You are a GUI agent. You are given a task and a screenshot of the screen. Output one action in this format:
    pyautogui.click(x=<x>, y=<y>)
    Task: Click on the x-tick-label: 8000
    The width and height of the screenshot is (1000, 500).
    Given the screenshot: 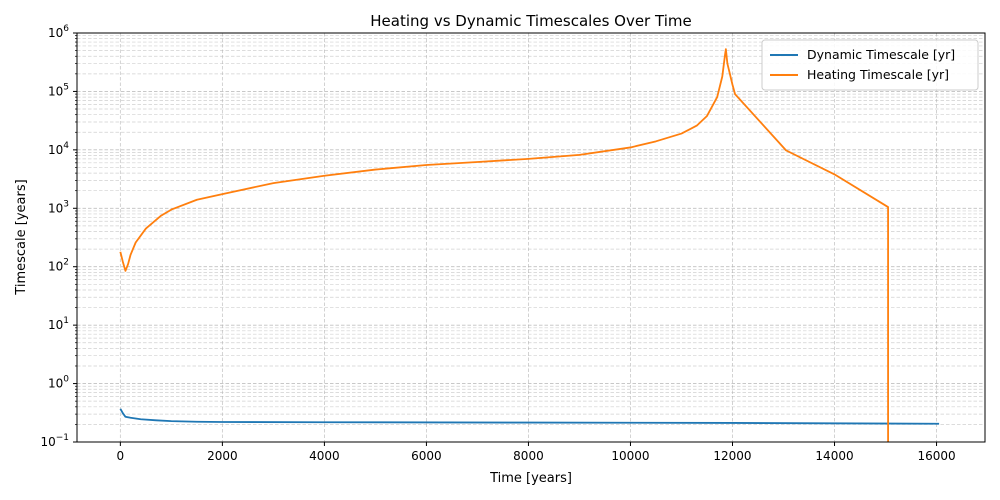 What is the action you would take?
    pyautogui.click(x=528, y=456)
    